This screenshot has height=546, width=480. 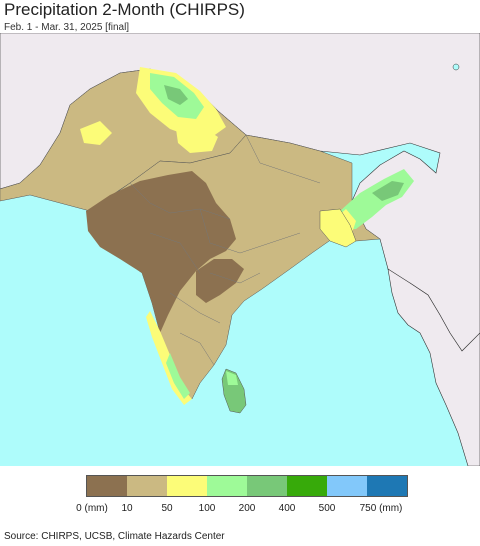 I want to click on region-northeast-darkgreen, so click(x=388, y=191).